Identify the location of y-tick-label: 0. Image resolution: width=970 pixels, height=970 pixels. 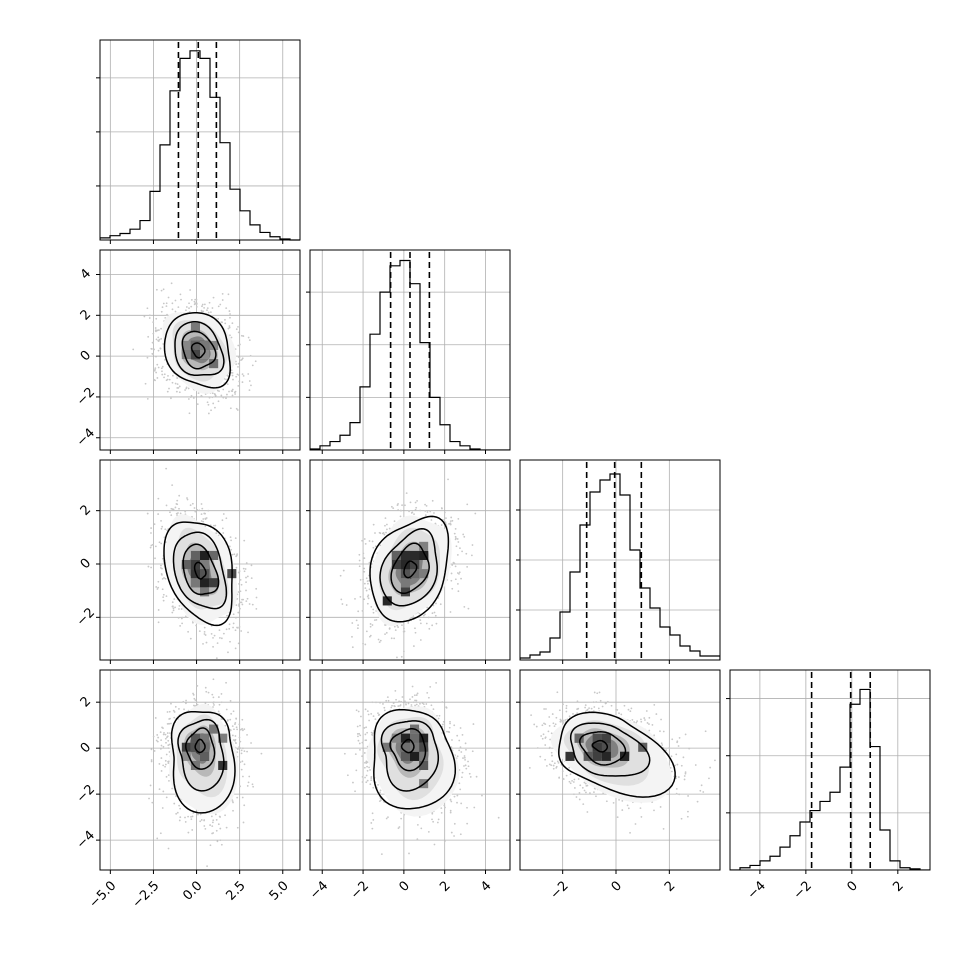
(86, 564).